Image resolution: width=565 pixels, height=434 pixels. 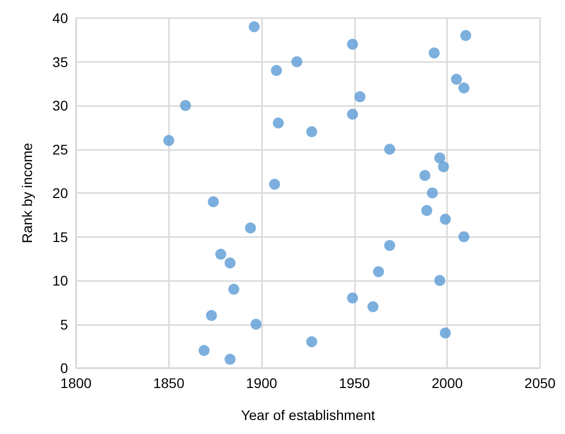 I want to click on y-tick-label: 30, so click(x=60, y=106).